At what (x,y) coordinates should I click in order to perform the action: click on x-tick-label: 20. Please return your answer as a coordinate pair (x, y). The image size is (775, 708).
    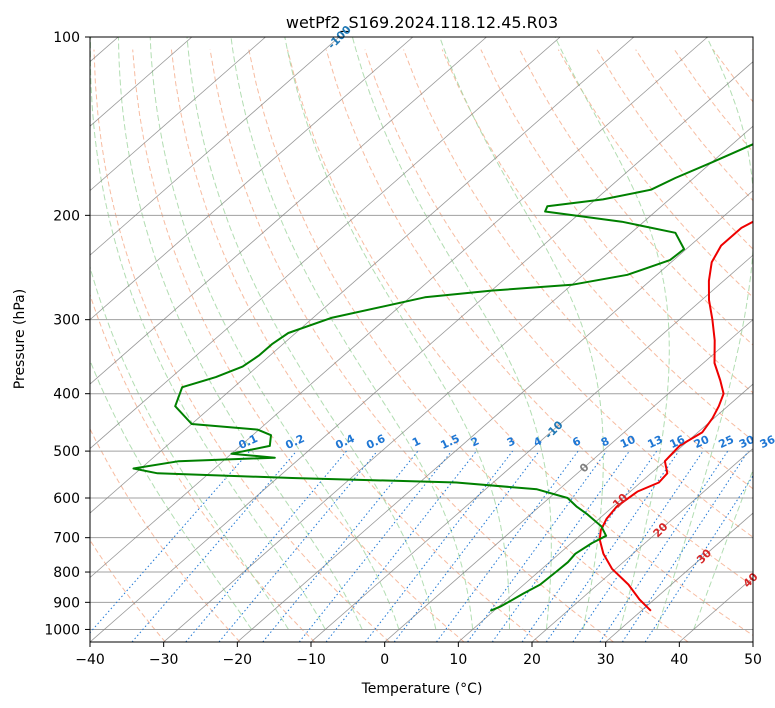
    Looking at the image, I should click on (532, 660).